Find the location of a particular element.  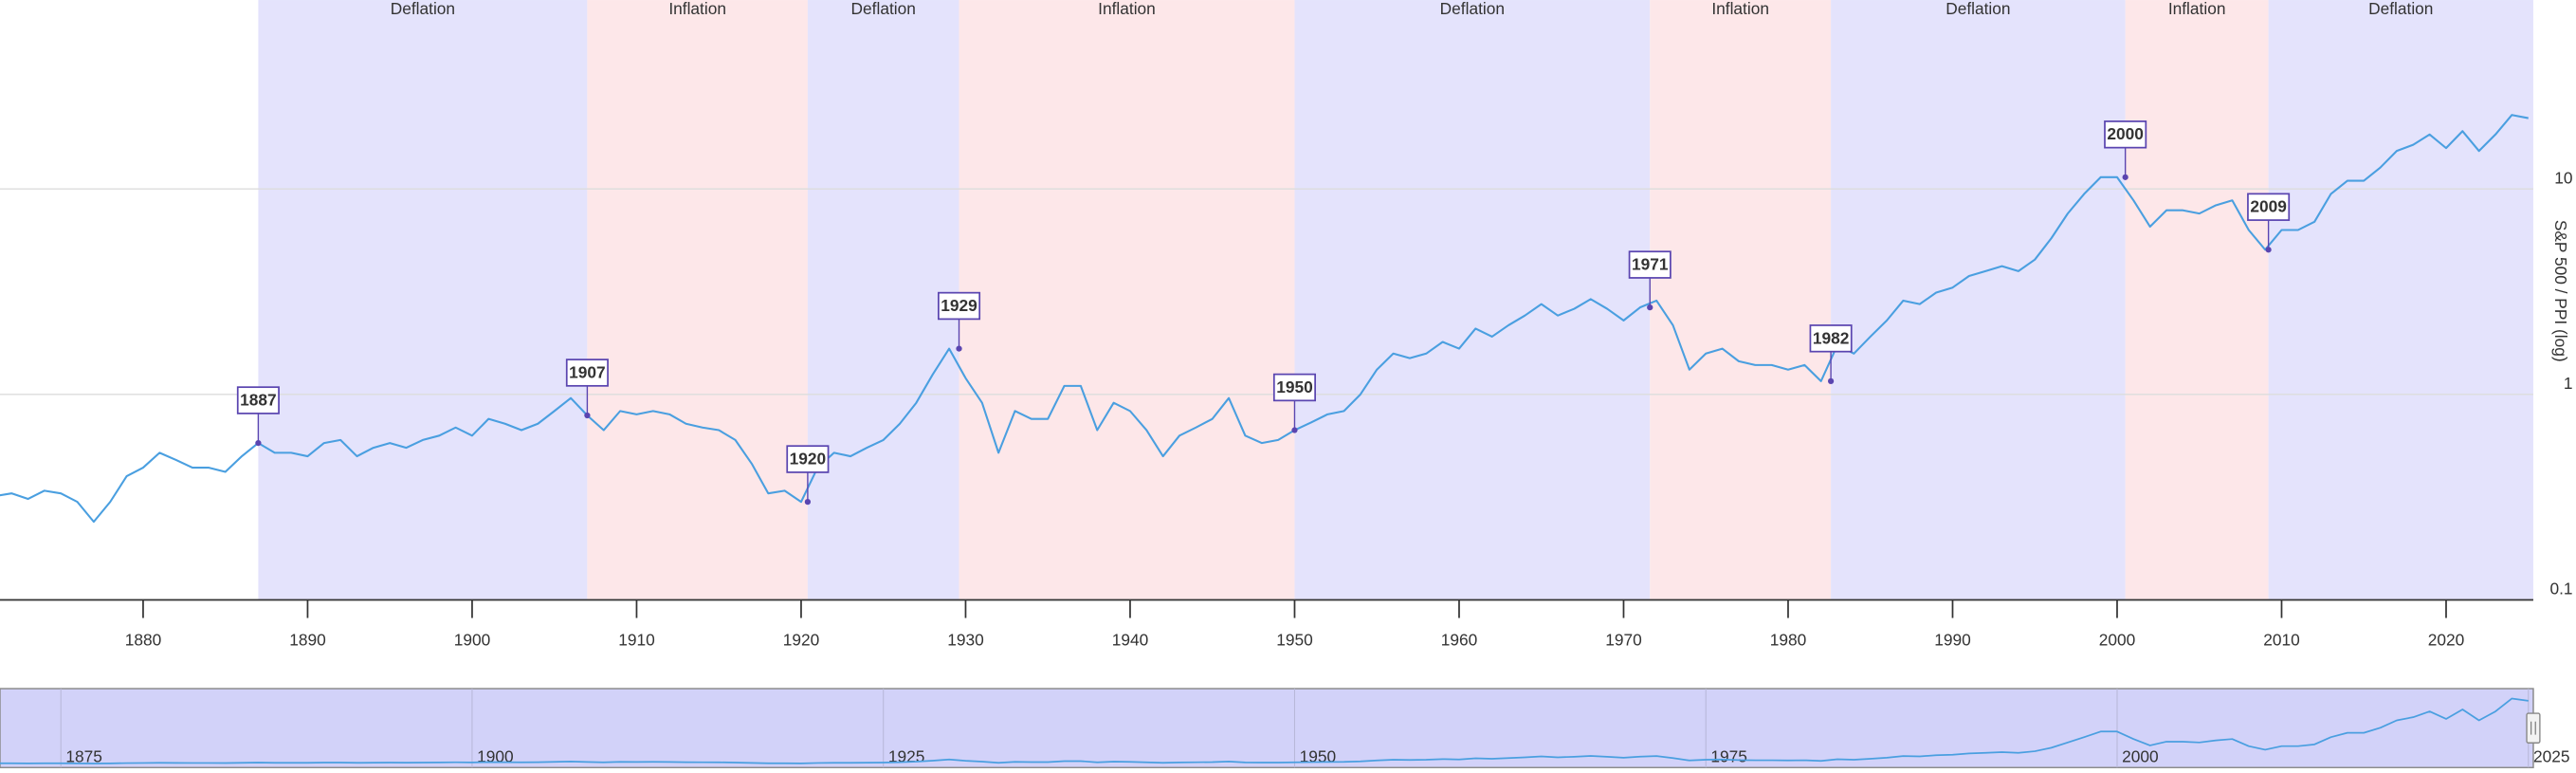

annotation-label: 2009 is located at coordinates (2268, 206).